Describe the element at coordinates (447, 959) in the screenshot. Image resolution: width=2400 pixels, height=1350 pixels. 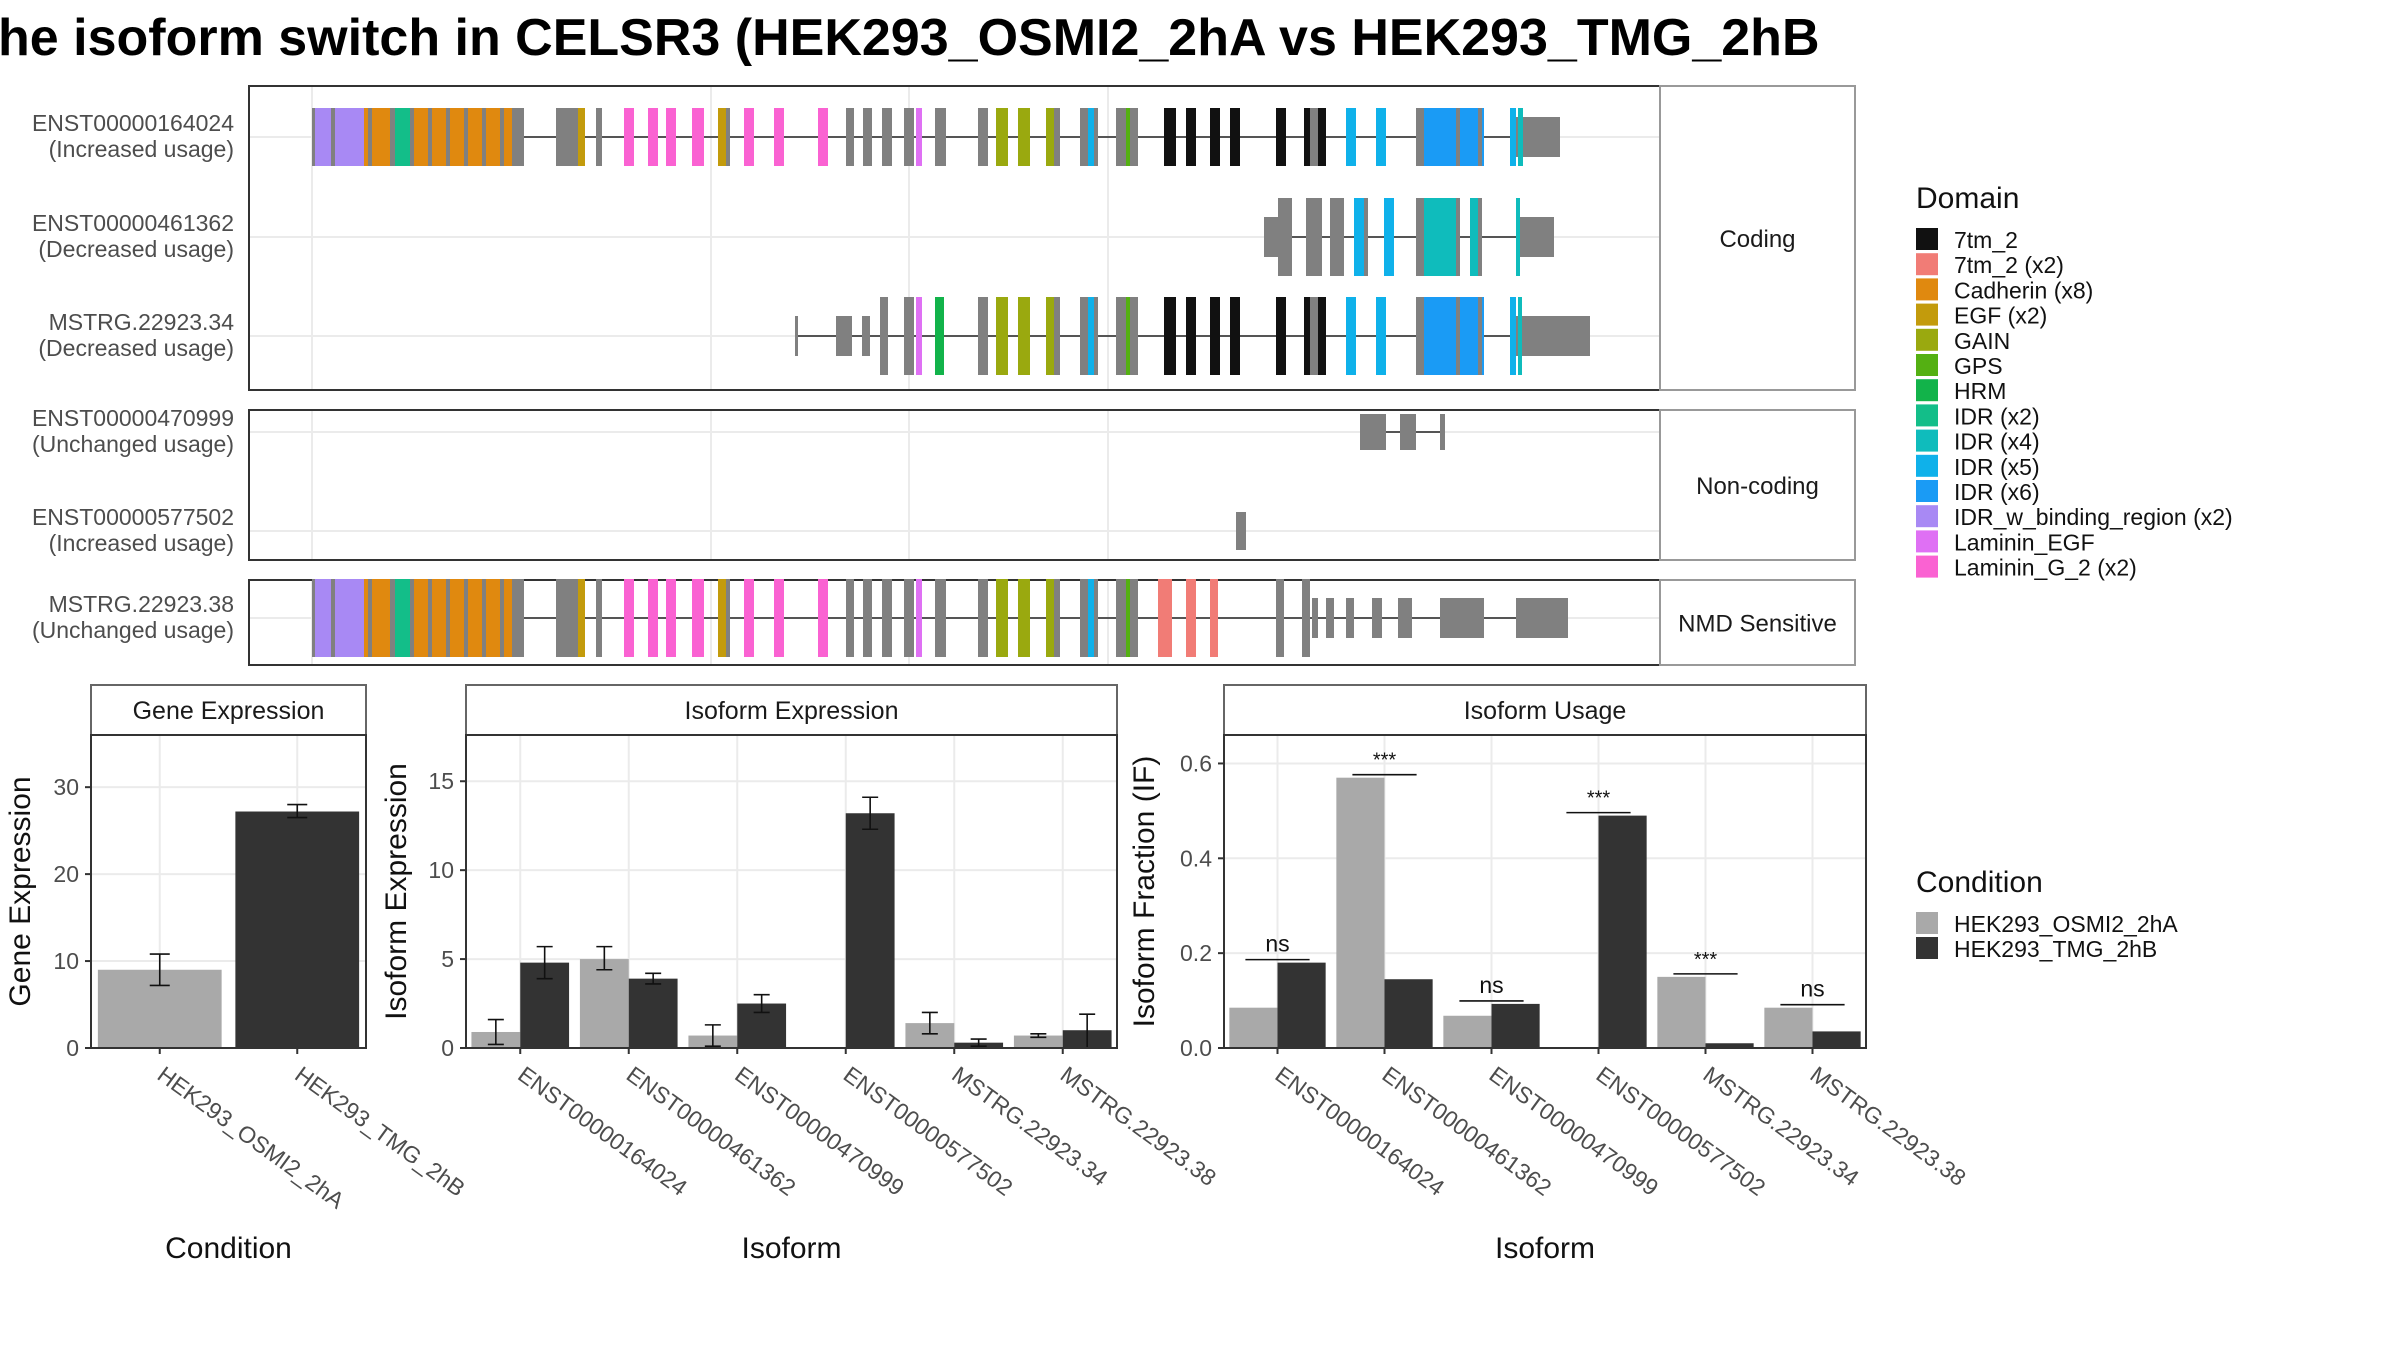
I see `y-tick-label: 5` at that location.